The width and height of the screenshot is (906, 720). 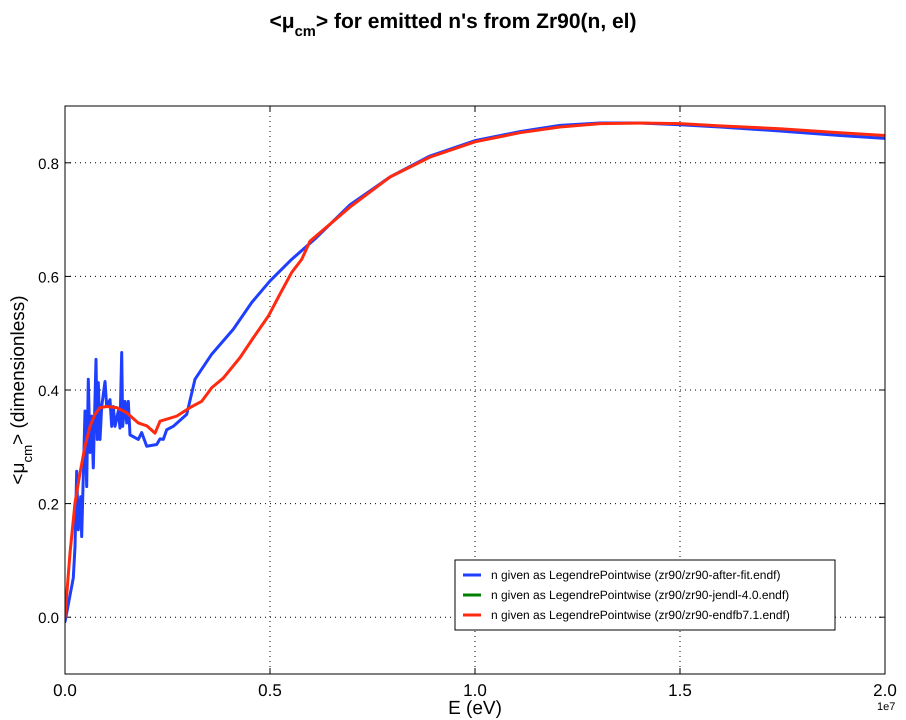 I want to click on text: 1e7, so click(x=886, y=707).